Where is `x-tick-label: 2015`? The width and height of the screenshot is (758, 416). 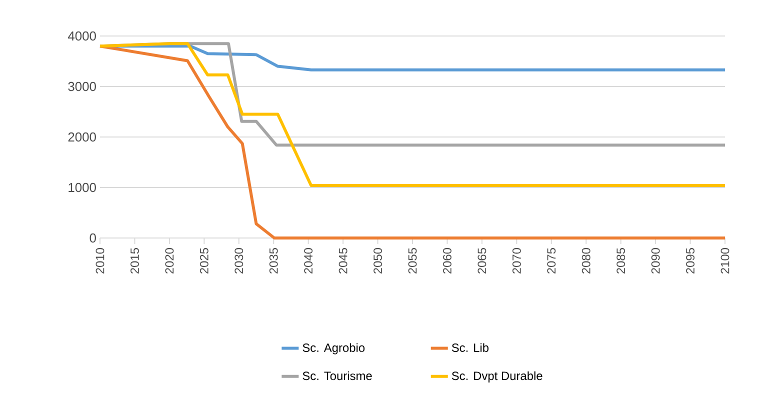
x-tick-label: 2015 is located at coordinates (134, 261).